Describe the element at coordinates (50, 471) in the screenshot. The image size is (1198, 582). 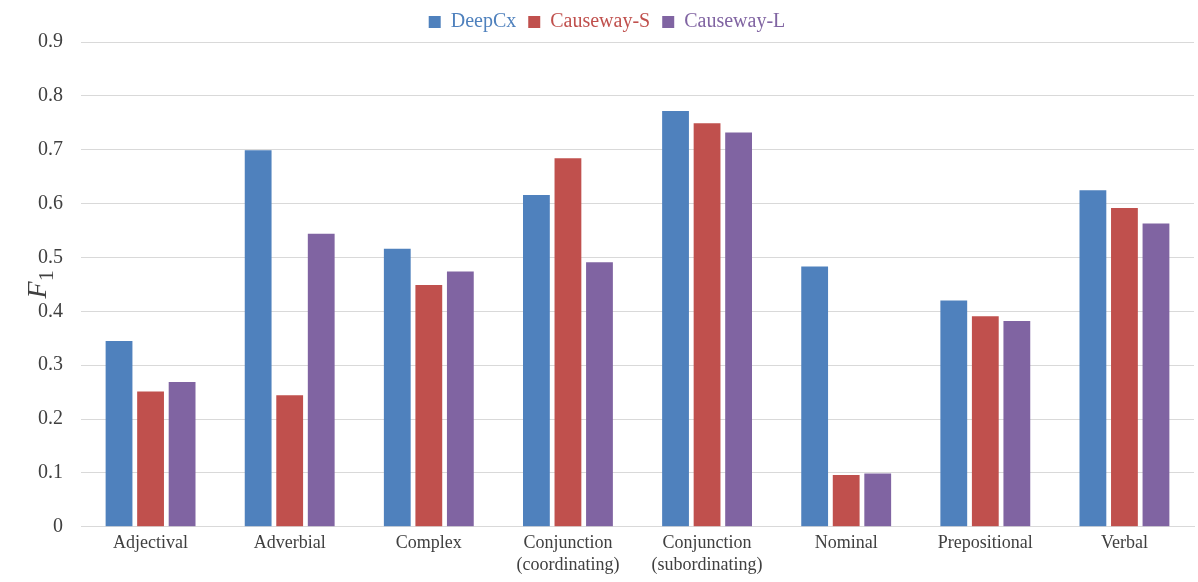
I see `y-tick-label: 0.1` at that location.